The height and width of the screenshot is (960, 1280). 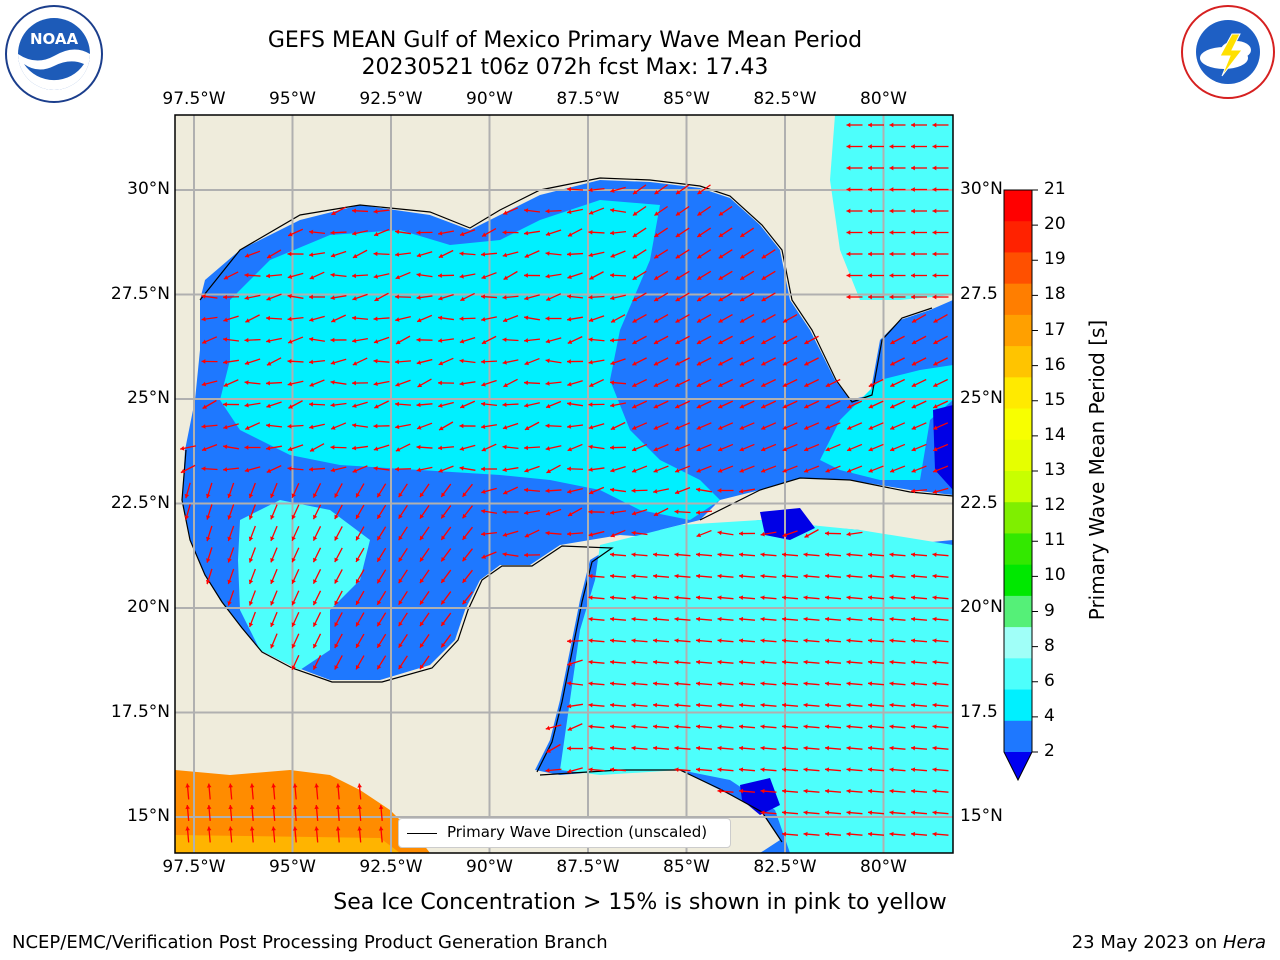 I want to click on lon-tick-top: 90°W, so click(x=489, y=99).